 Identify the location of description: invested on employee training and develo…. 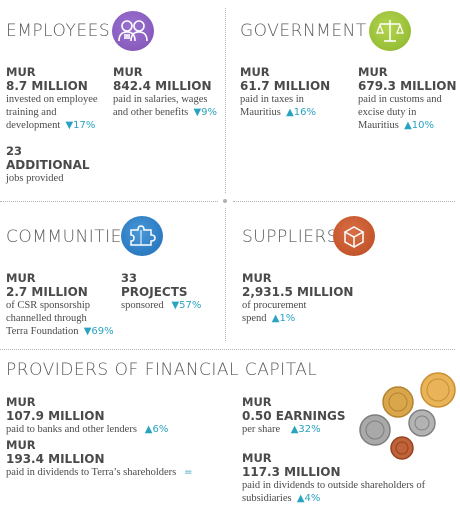
(52, 112).